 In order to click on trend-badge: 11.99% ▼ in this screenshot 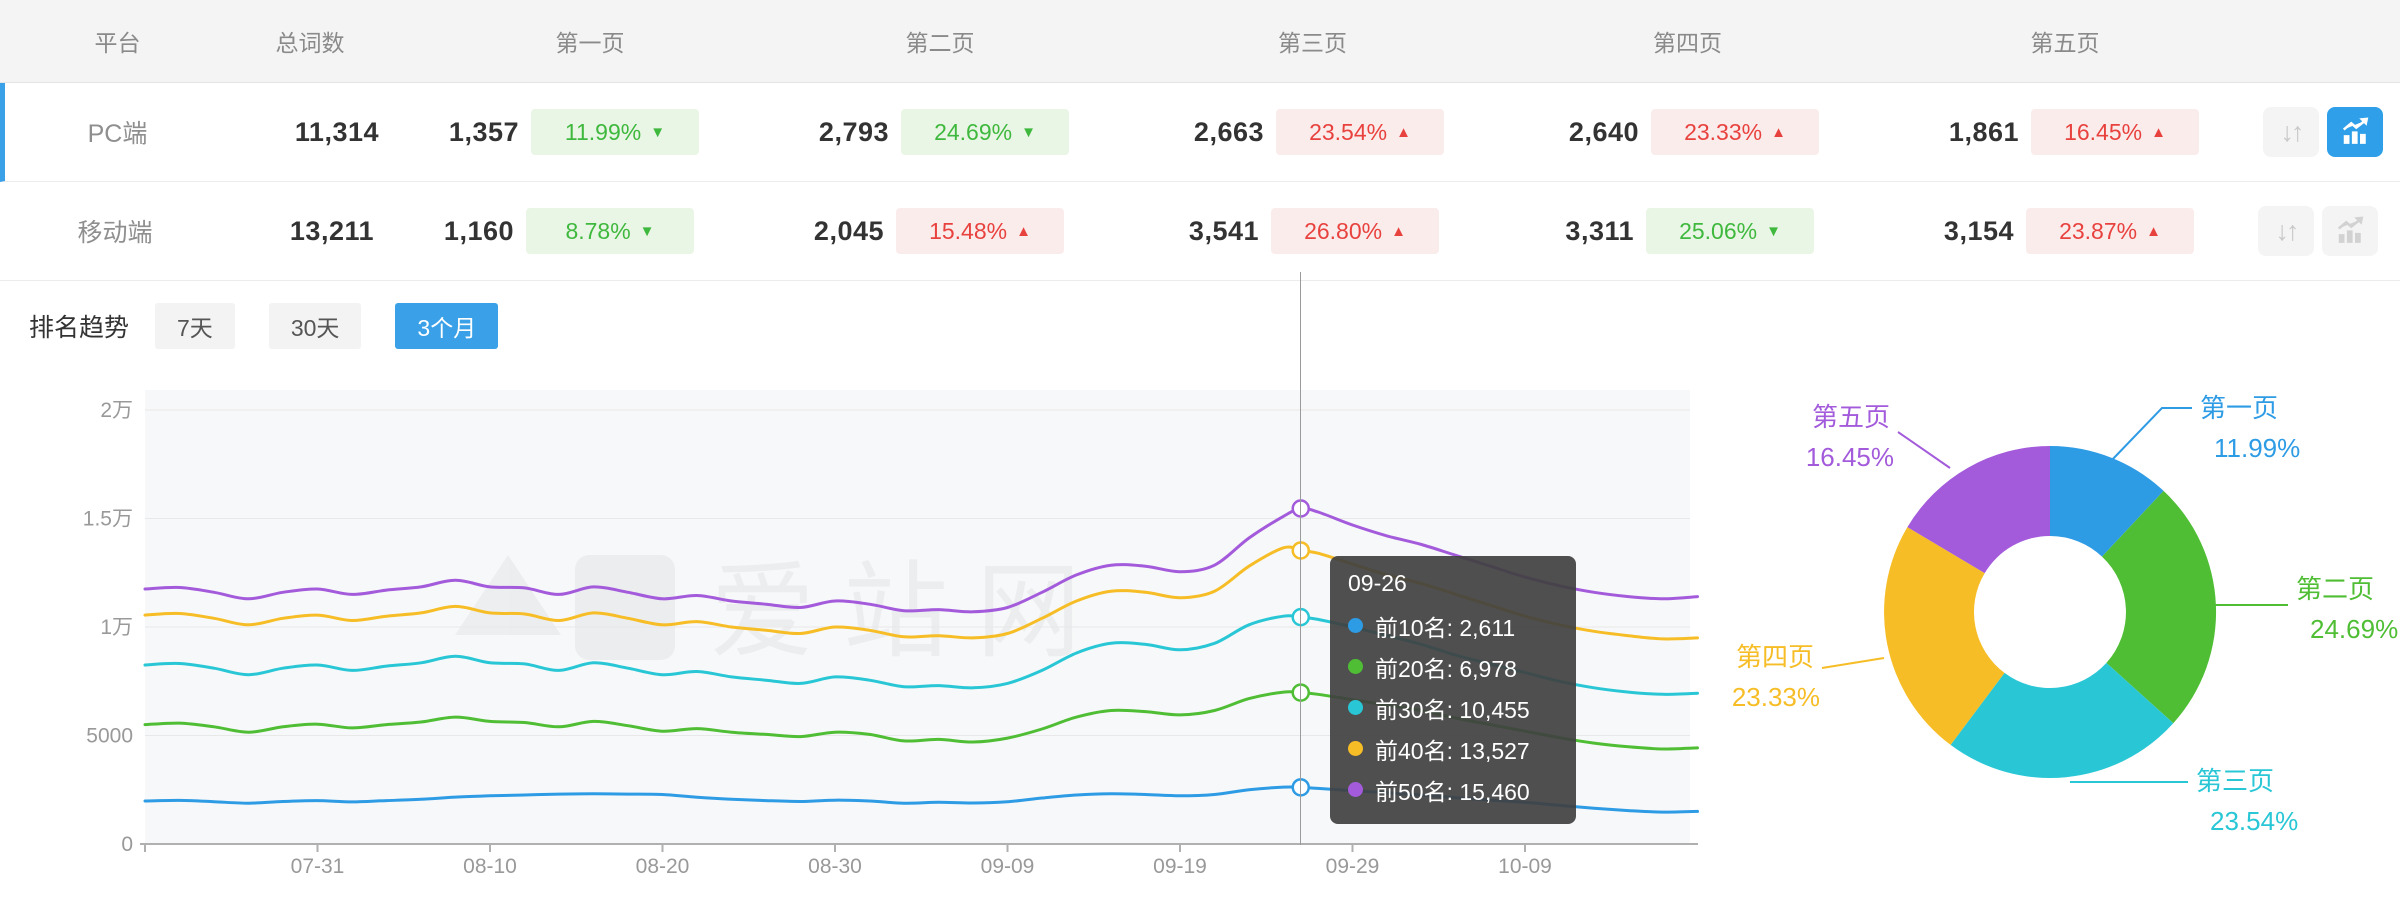, I will do `click(615, 132)`.